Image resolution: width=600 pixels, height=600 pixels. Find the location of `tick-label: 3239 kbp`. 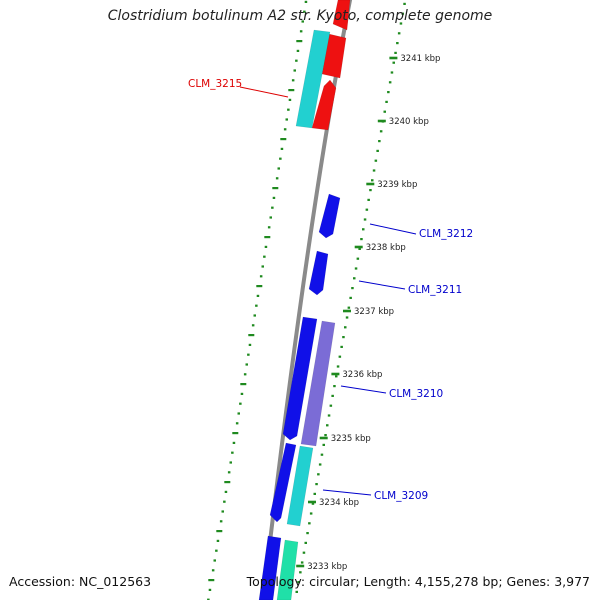

tick-label: 3239 kbp is located at coordinates (397, 185).